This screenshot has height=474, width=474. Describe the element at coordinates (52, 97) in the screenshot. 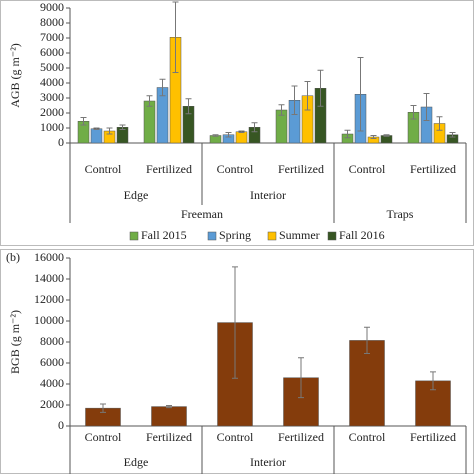

I see `y-tick-label: 3000` at that location.